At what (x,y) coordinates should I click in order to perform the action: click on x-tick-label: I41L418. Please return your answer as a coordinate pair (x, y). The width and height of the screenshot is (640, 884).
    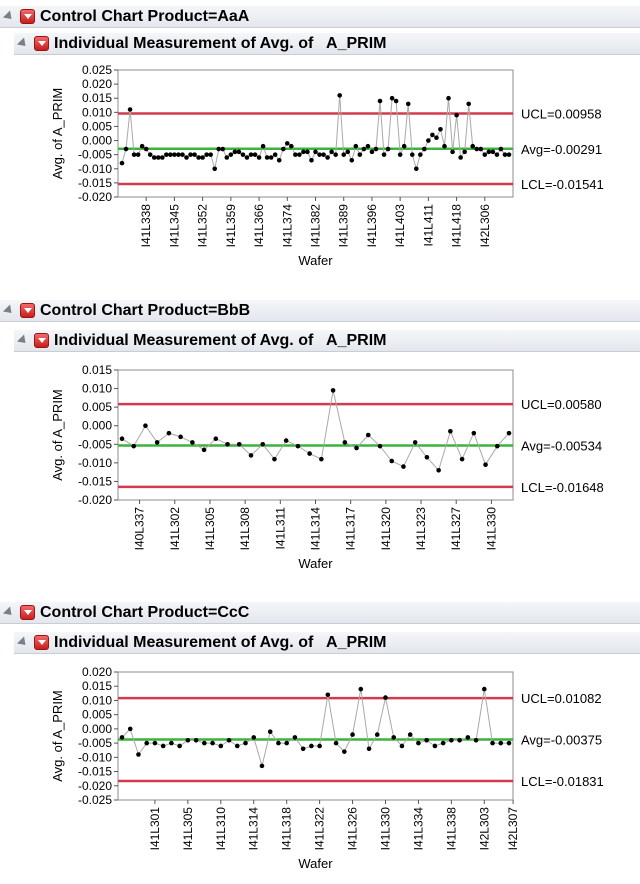
    Looking at the image, I should click on (457, 226).